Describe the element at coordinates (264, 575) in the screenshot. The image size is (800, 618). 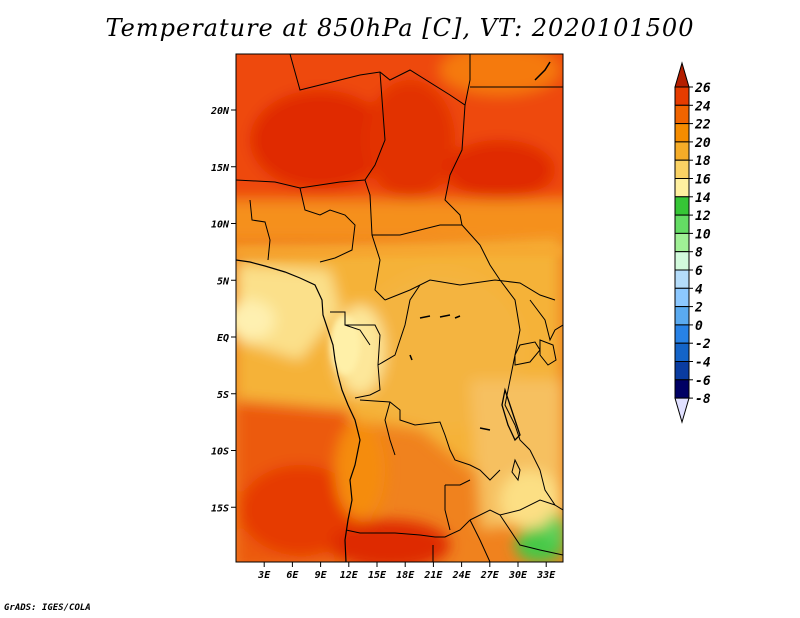
I see `lon-tick-label: 3E` at that location.